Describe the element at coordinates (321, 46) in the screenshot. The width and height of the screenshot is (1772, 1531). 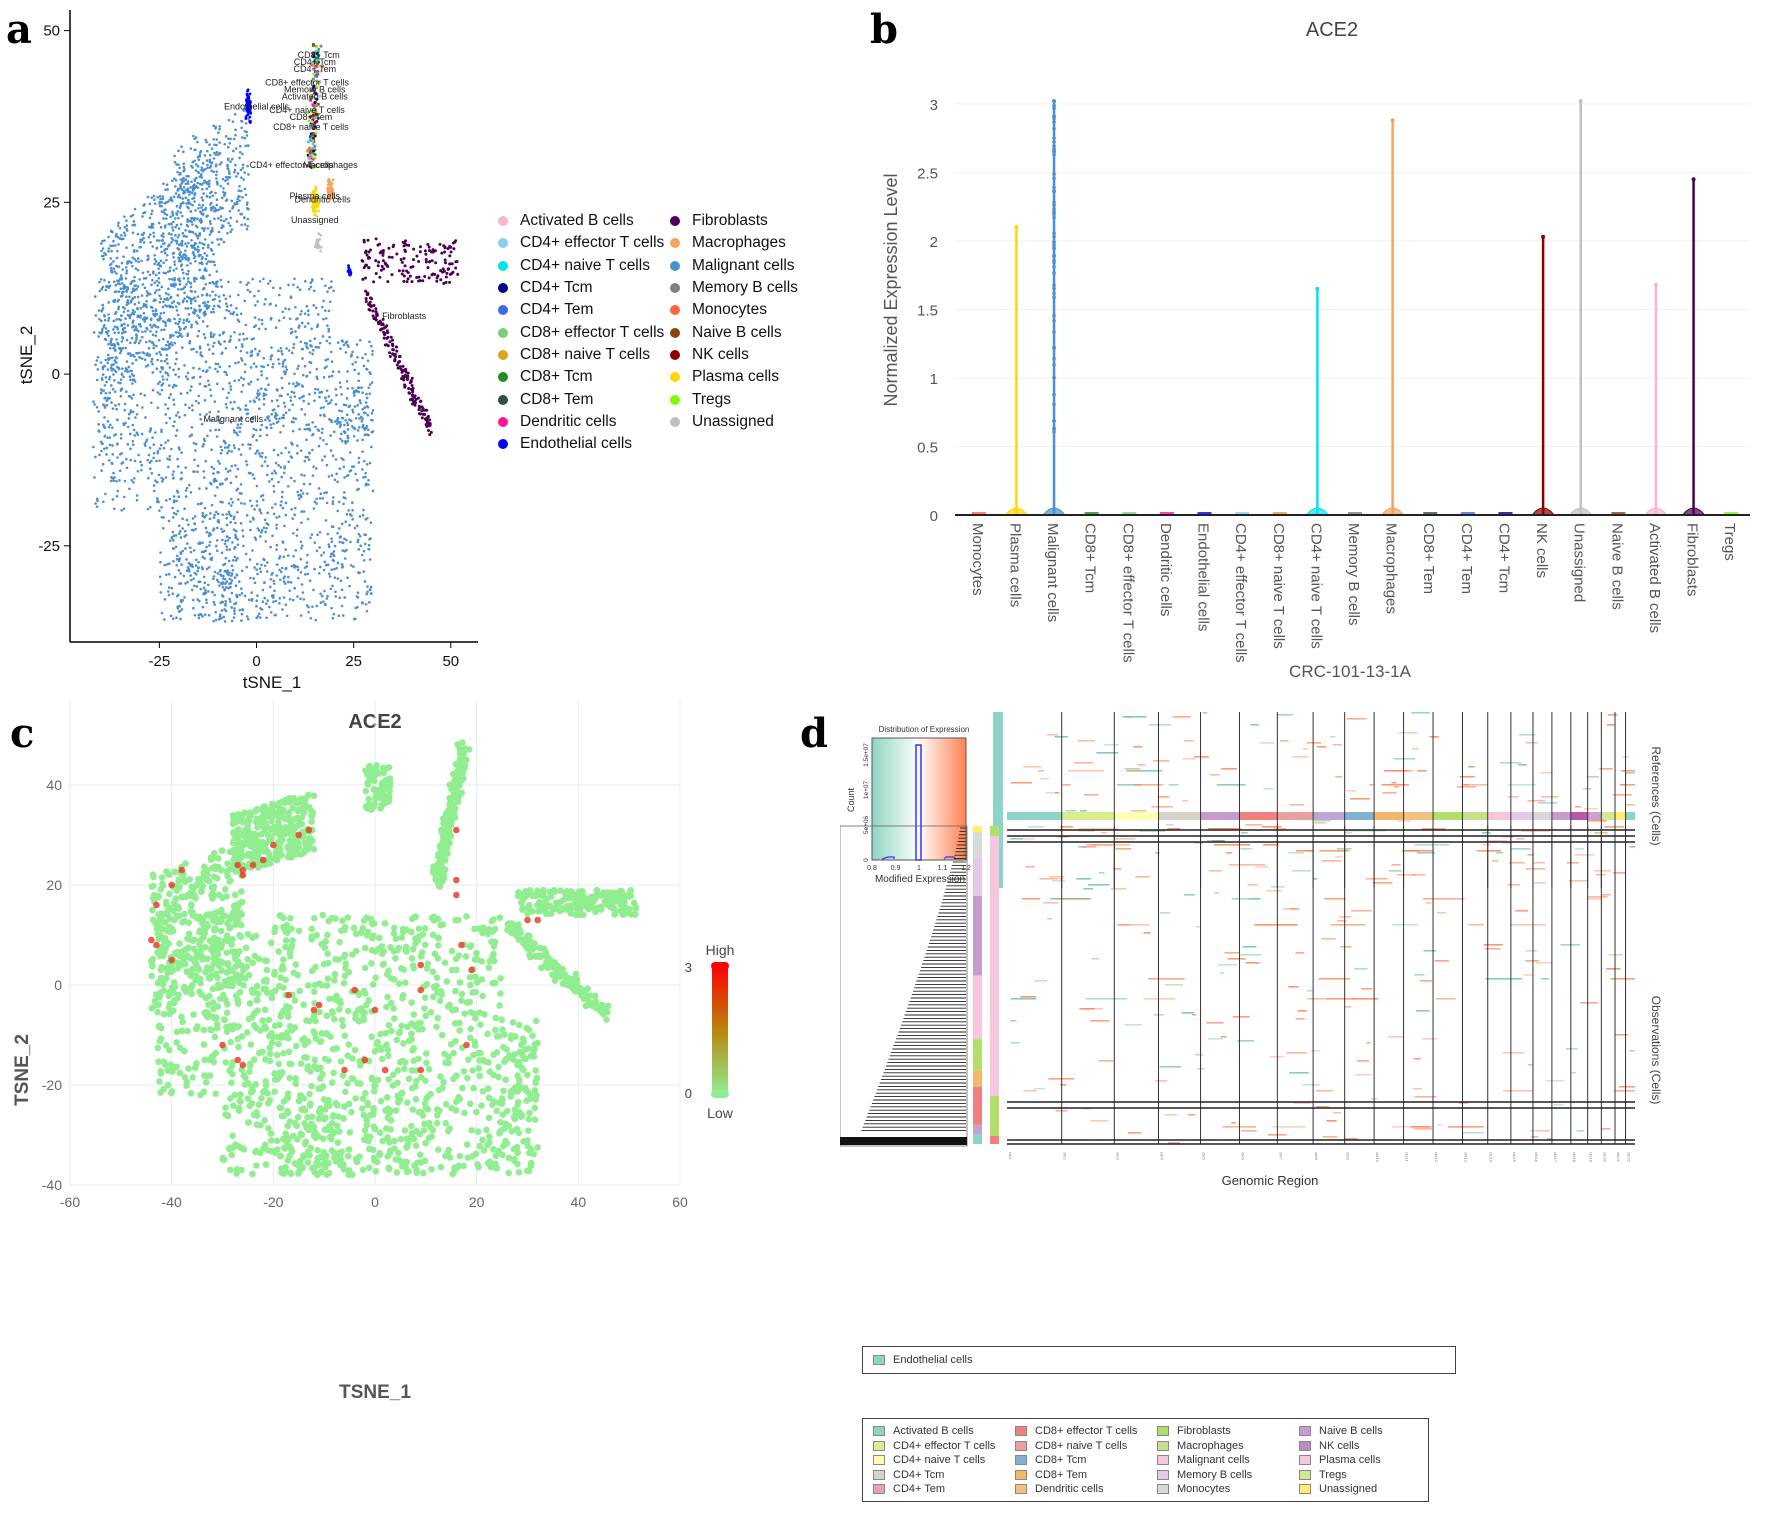
I see `immune-point` at that location.